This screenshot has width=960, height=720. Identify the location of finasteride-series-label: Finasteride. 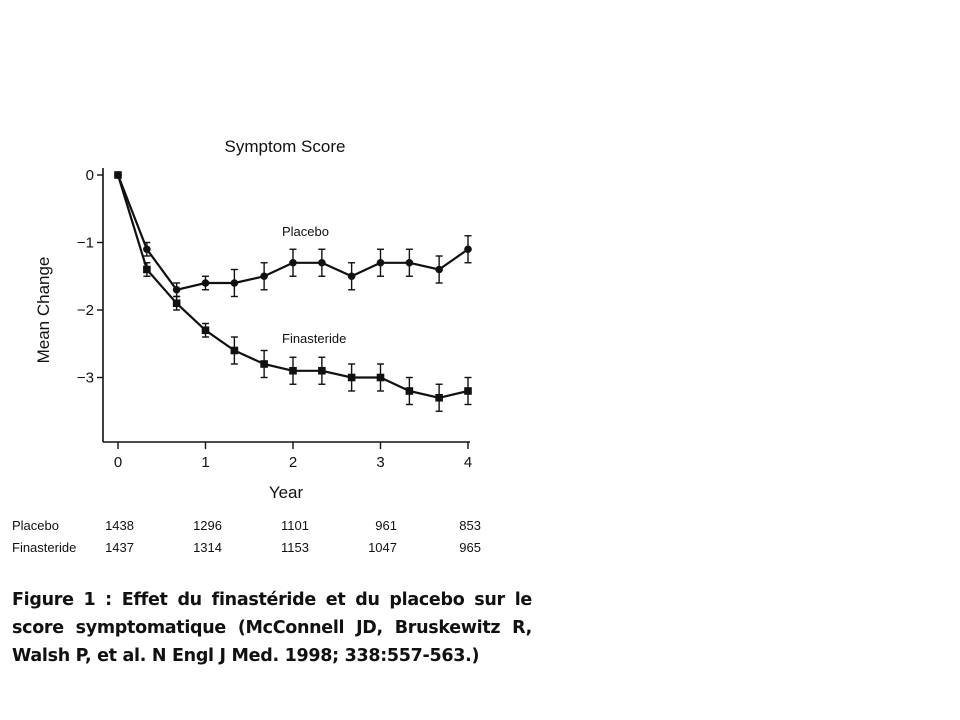
(314, 338).